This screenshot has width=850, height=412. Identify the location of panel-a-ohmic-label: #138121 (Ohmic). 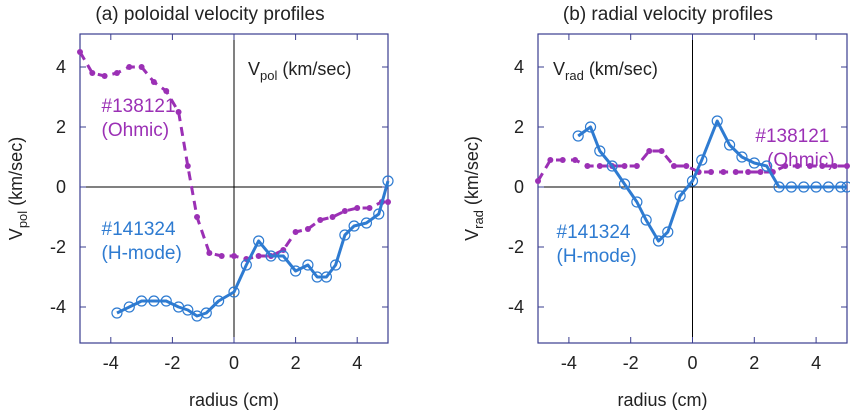
(141, 118).